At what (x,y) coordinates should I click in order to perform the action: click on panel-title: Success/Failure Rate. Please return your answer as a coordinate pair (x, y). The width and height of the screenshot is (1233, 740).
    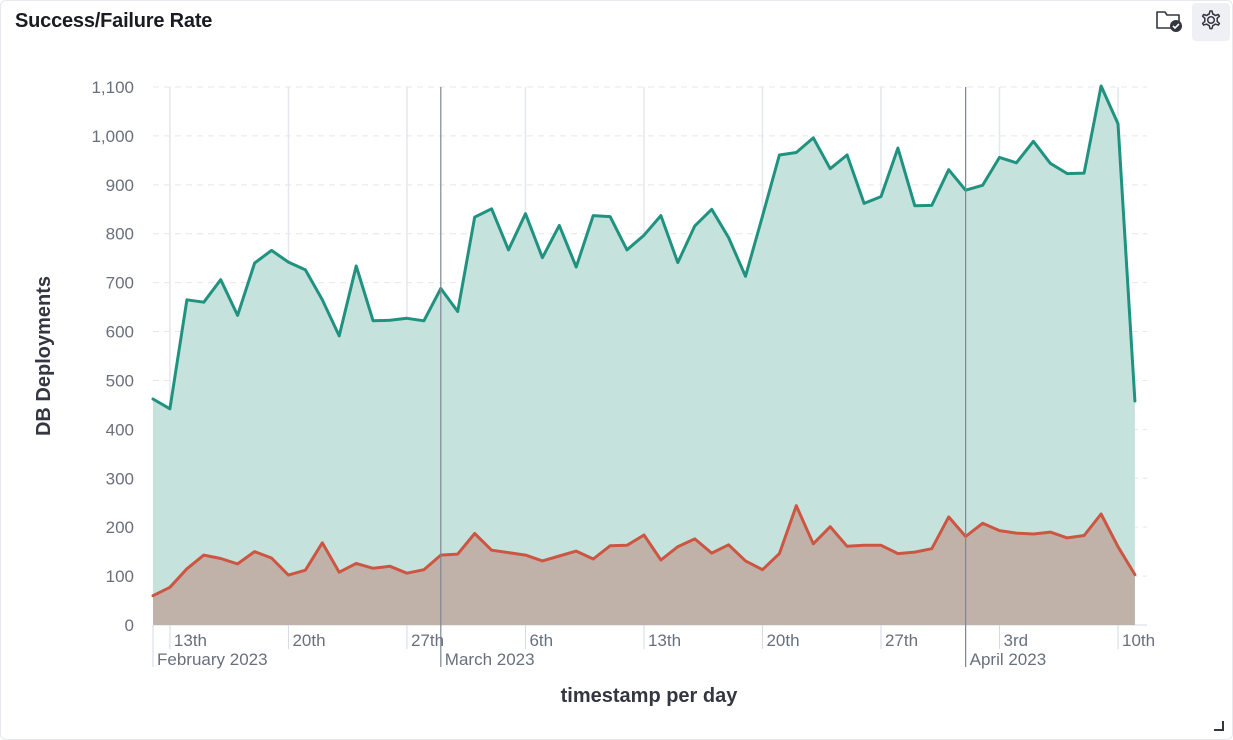
    Looking at the image, I should click on (114, 21).